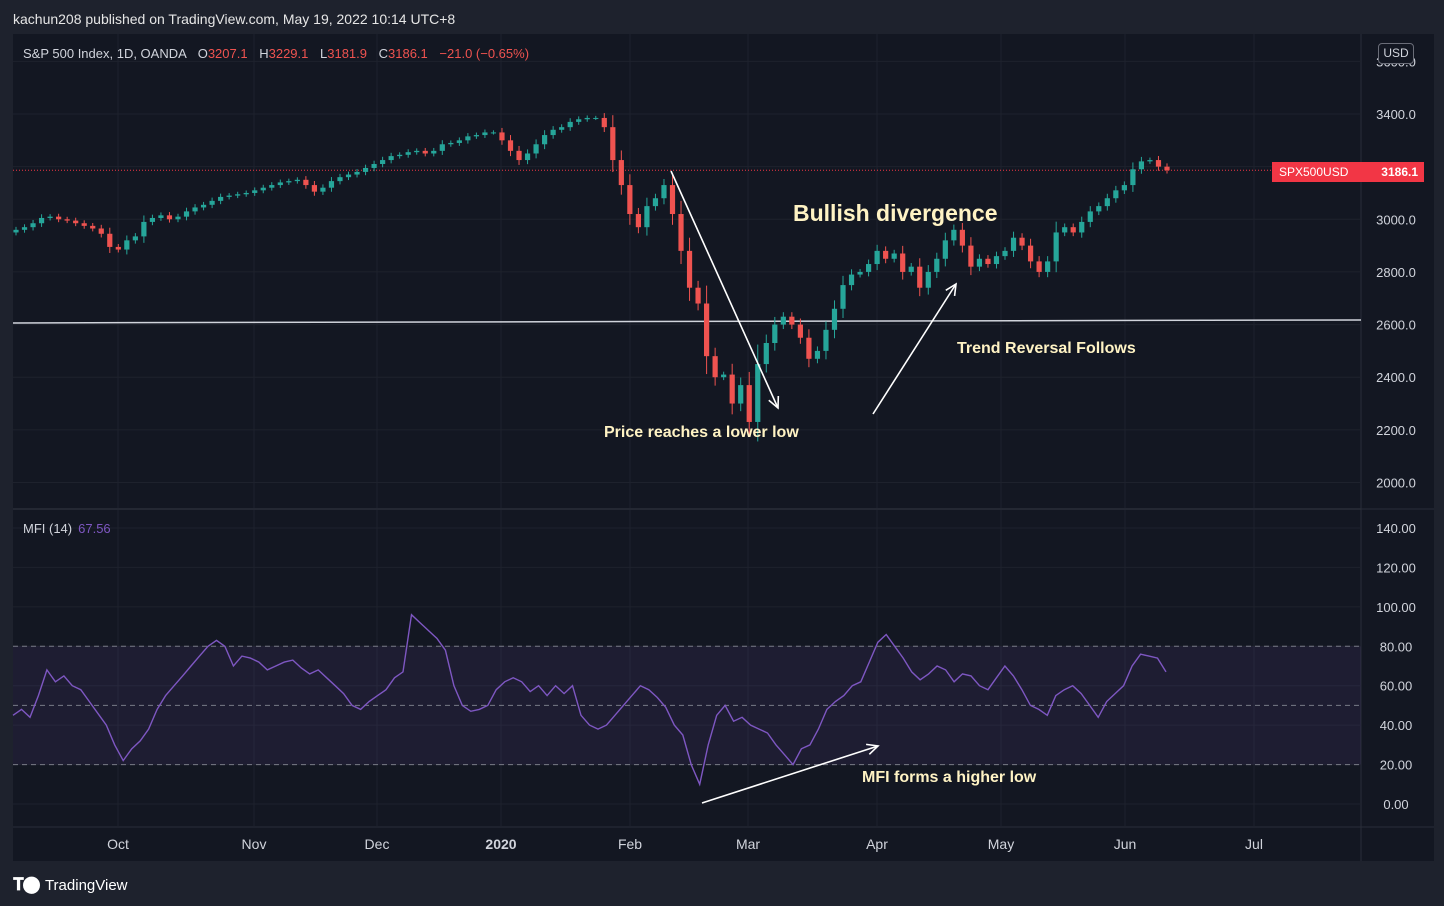 The height and width of the screenshot is (906, 1444). I want to click on mfi-band-fill, so click(687, 705).